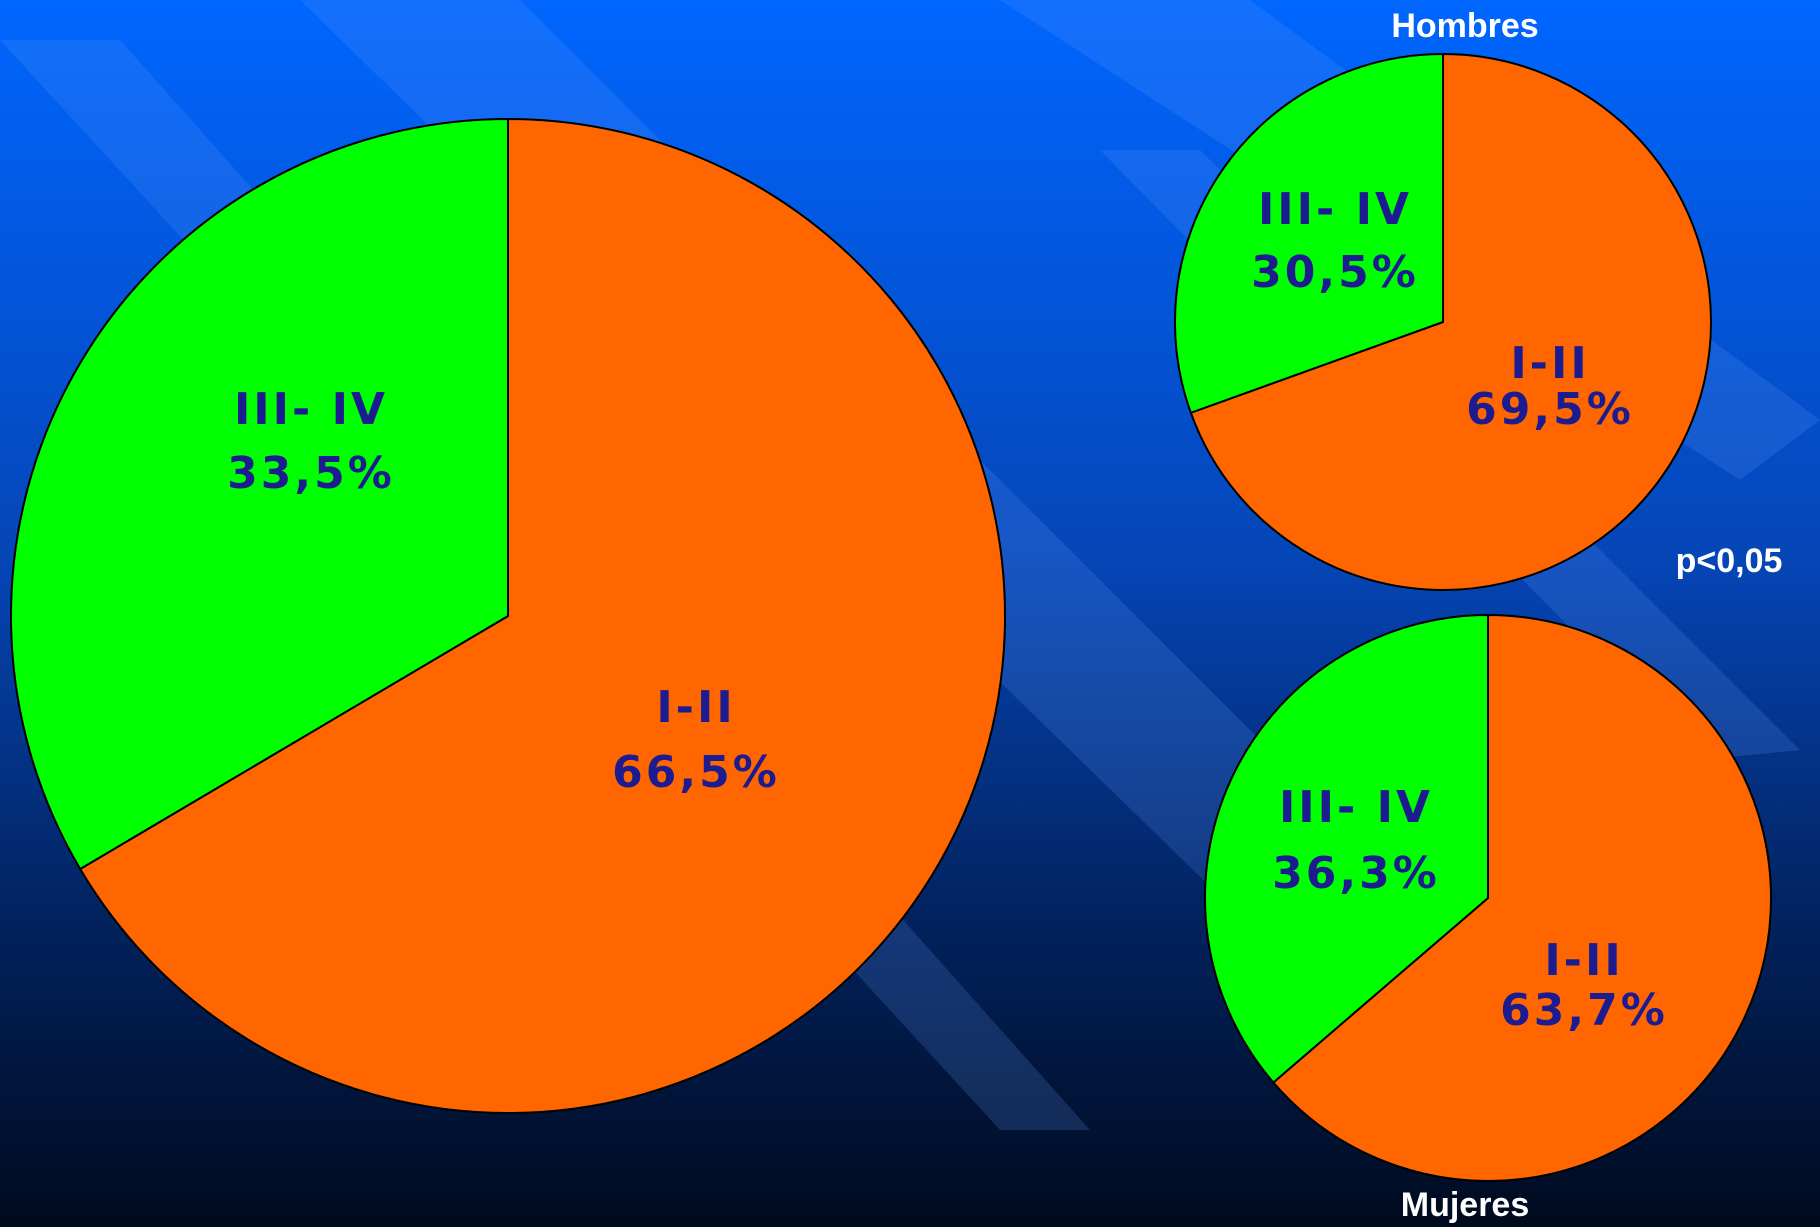 The image size is (1820, 1227). Describe the element at coordinates (696, 772) in the screenshot. I see `slice-value-label: 66,5%` at that location.